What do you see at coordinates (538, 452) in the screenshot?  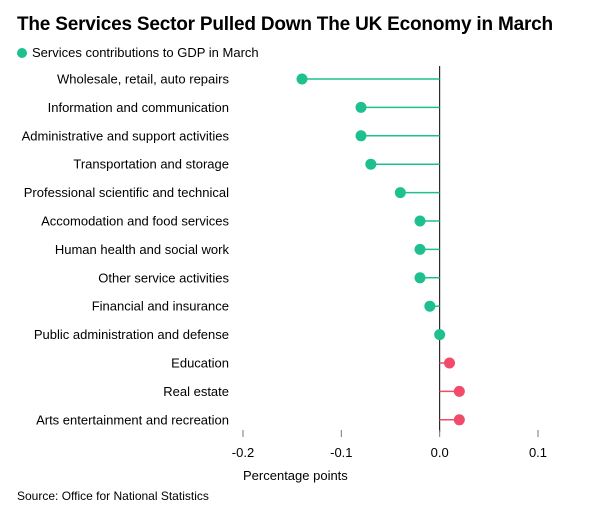 I see `x-tick-label: 0.1` at bounding box center [538, 452].